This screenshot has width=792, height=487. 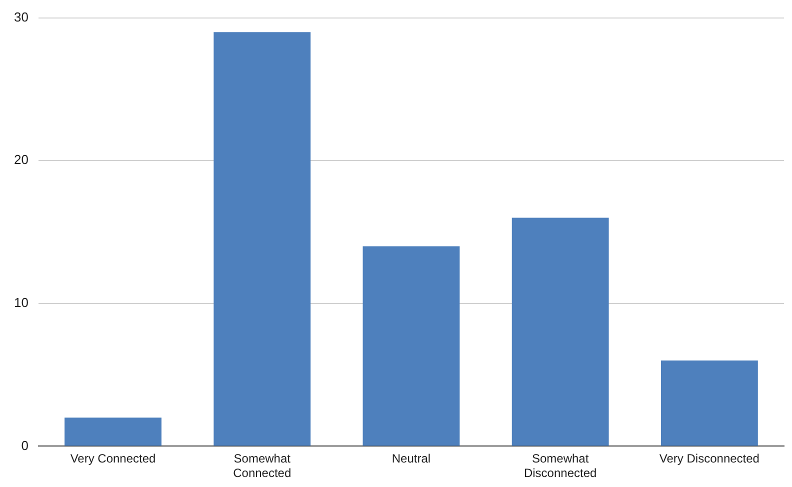 I want to click on x-tick-label: Neutral, so click(x=411, y=459).